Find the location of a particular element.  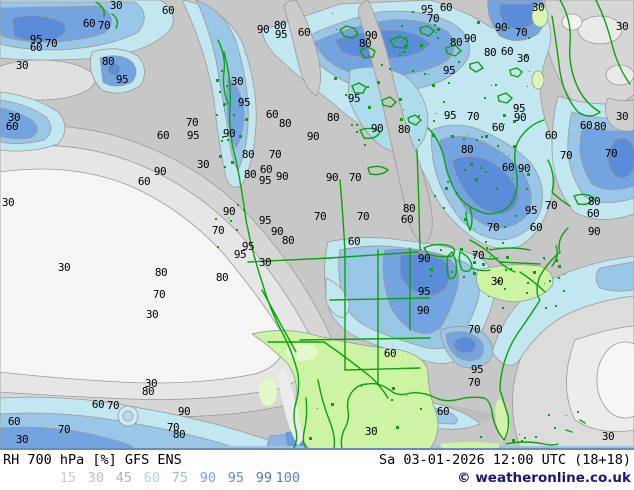

legend-value-95: 95 is located at coordinates (235, 478).